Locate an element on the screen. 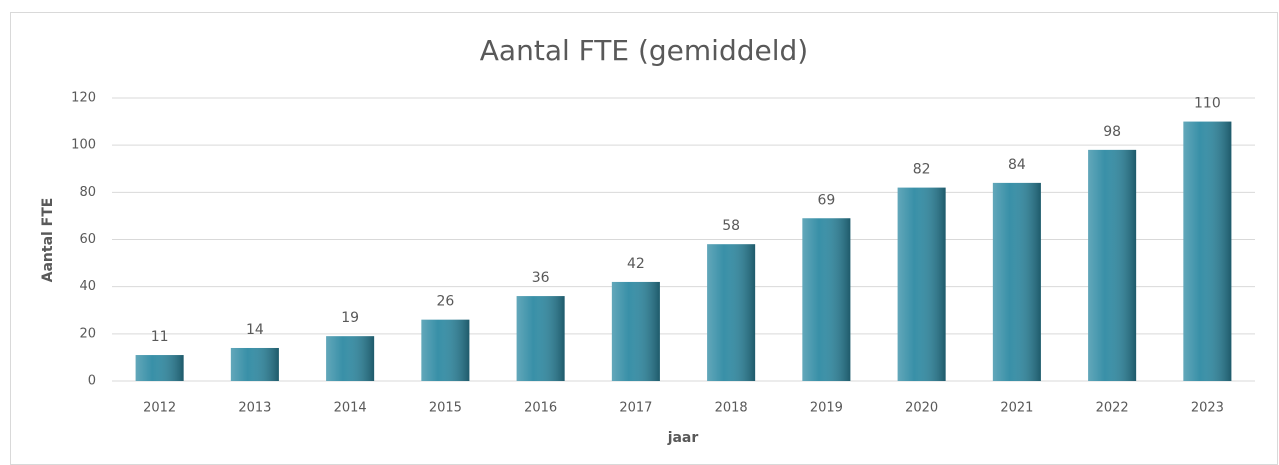 The width and height of the screenshot is (1279, 465). value-label: 58 is located at coordinates (731, 226).